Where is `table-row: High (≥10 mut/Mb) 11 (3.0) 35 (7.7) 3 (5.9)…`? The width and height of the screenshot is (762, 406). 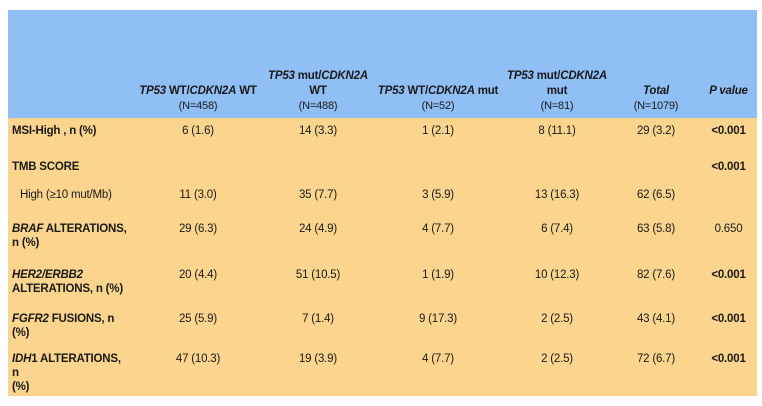 table-row: High (≥10 mut/Mb) 11 (3.0) 35 (7.7) 3 (5.9)… is located at coordinates (382, 199).